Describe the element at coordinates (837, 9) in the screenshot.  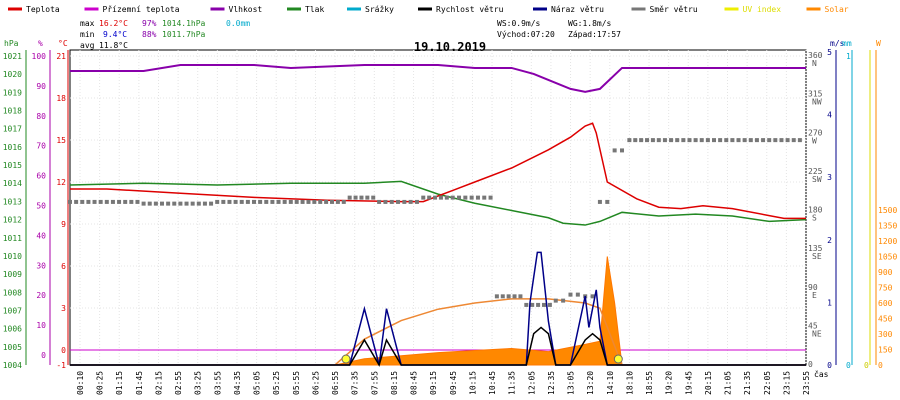
I see `legend-label: Solar` at that location.